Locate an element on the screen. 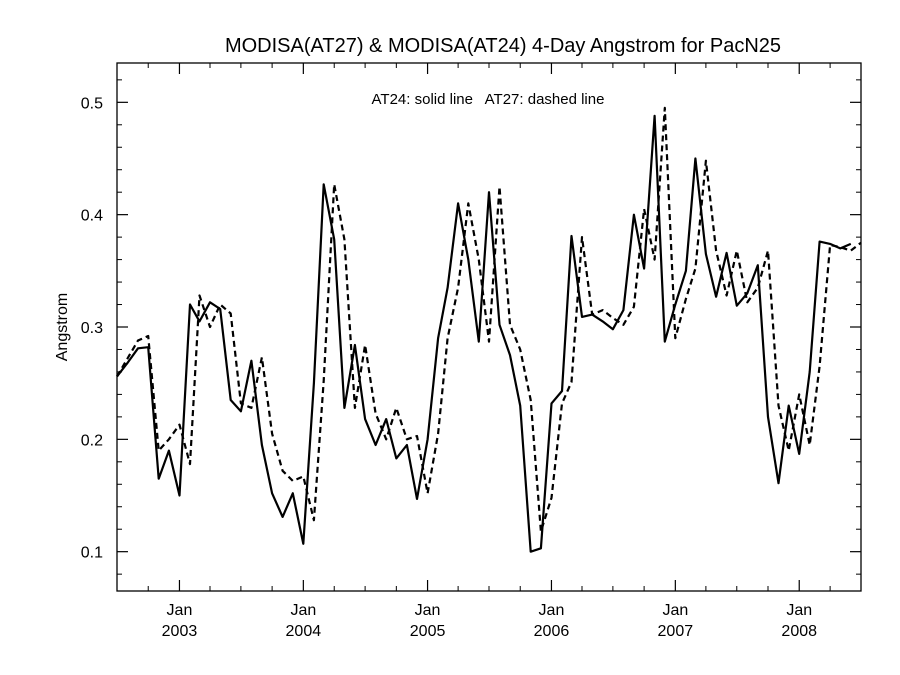 The image size is (900, 675). y-tick-label: 0.4 is located at coordinates (92, 216).